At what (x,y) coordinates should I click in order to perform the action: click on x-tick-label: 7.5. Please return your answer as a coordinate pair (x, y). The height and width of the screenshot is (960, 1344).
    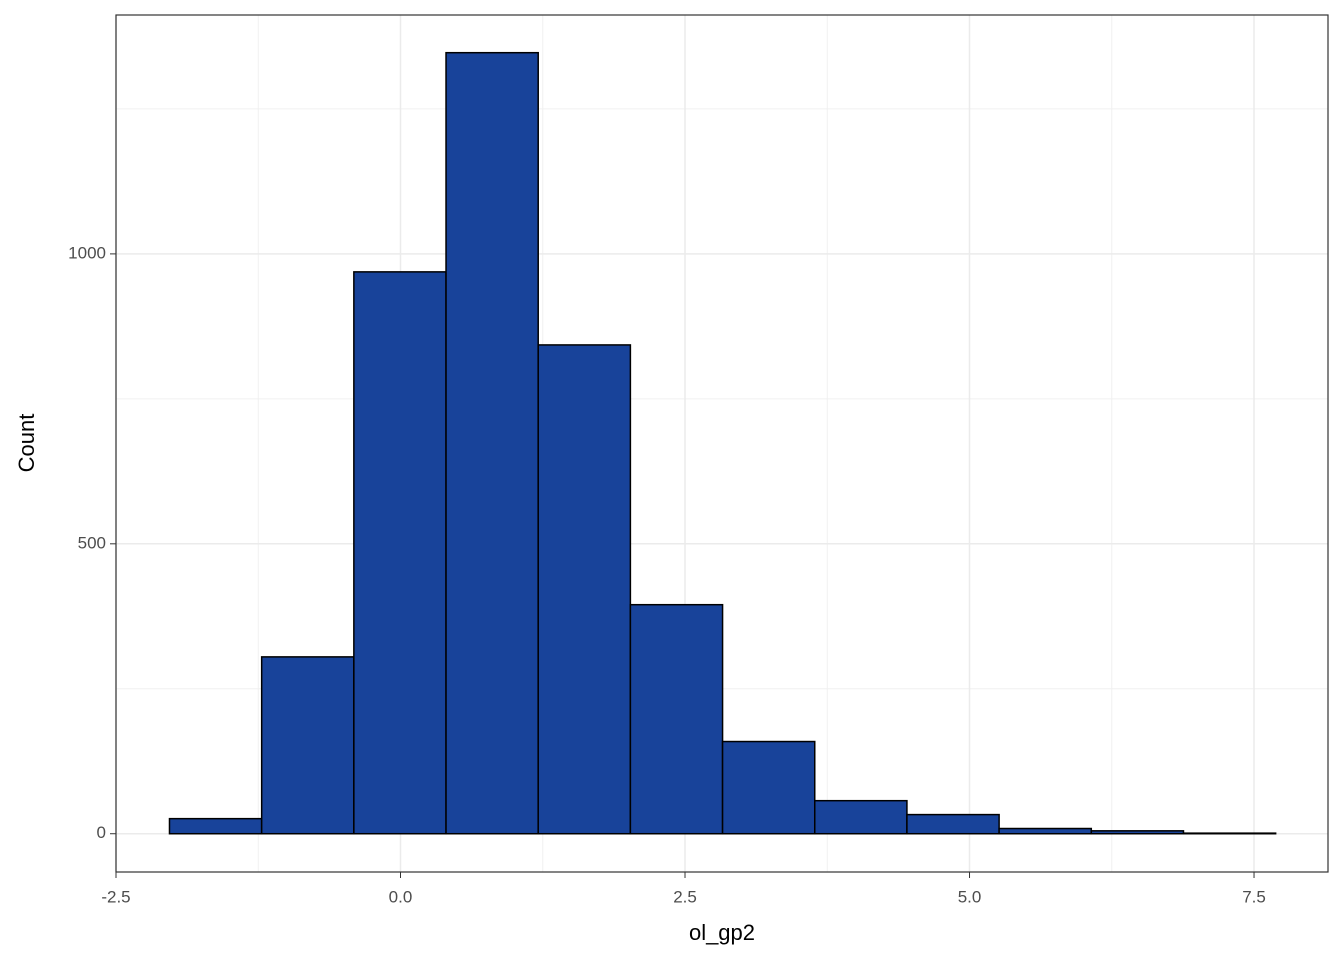
    Looking at the image, I should click on (1254, 896).